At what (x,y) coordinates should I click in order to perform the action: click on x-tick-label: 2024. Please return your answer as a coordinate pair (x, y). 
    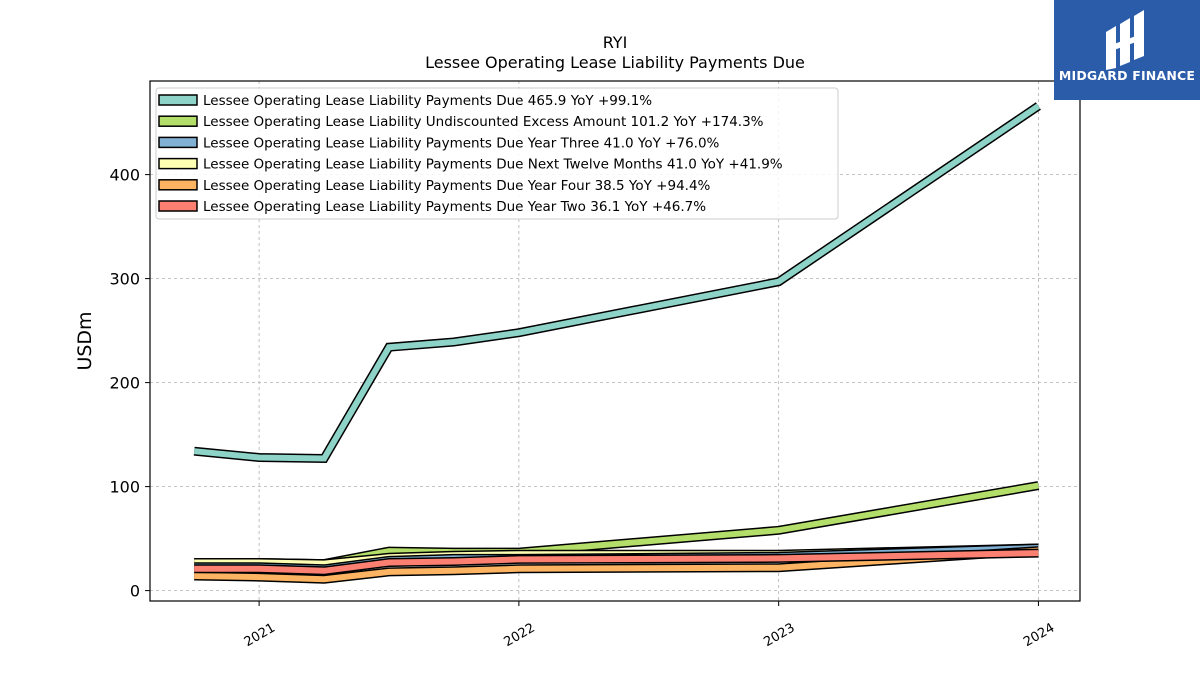
    Looking at the image, I should click on (1039, 636).